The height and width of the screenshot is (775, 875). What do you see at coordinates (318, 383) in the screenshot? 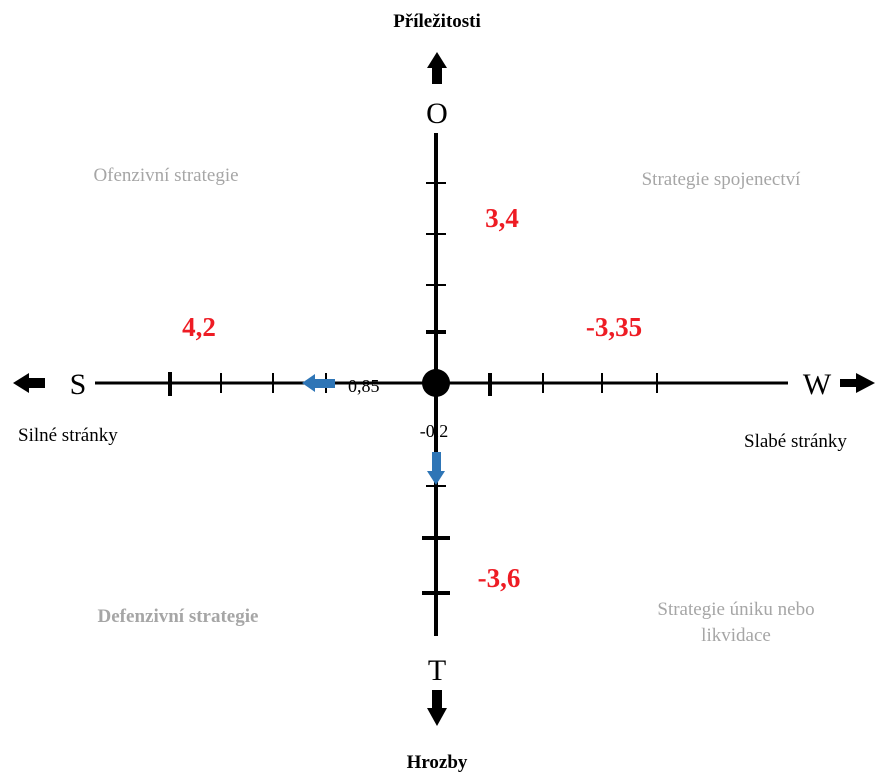
I see `blue-arrow-left-icon` at bounding box center [318, 383].